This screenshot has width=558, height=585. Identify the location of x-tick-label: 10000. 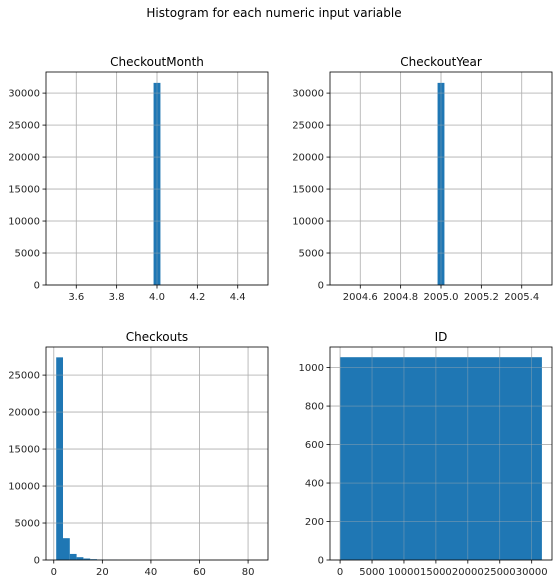
(404, 572).